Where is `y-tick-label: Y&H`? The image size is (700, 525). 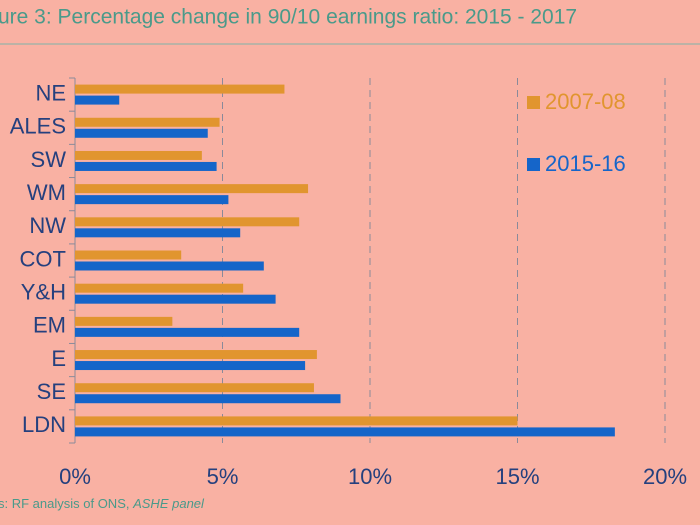 y-tick-label: Y&H is located at coordinates (43, 291).